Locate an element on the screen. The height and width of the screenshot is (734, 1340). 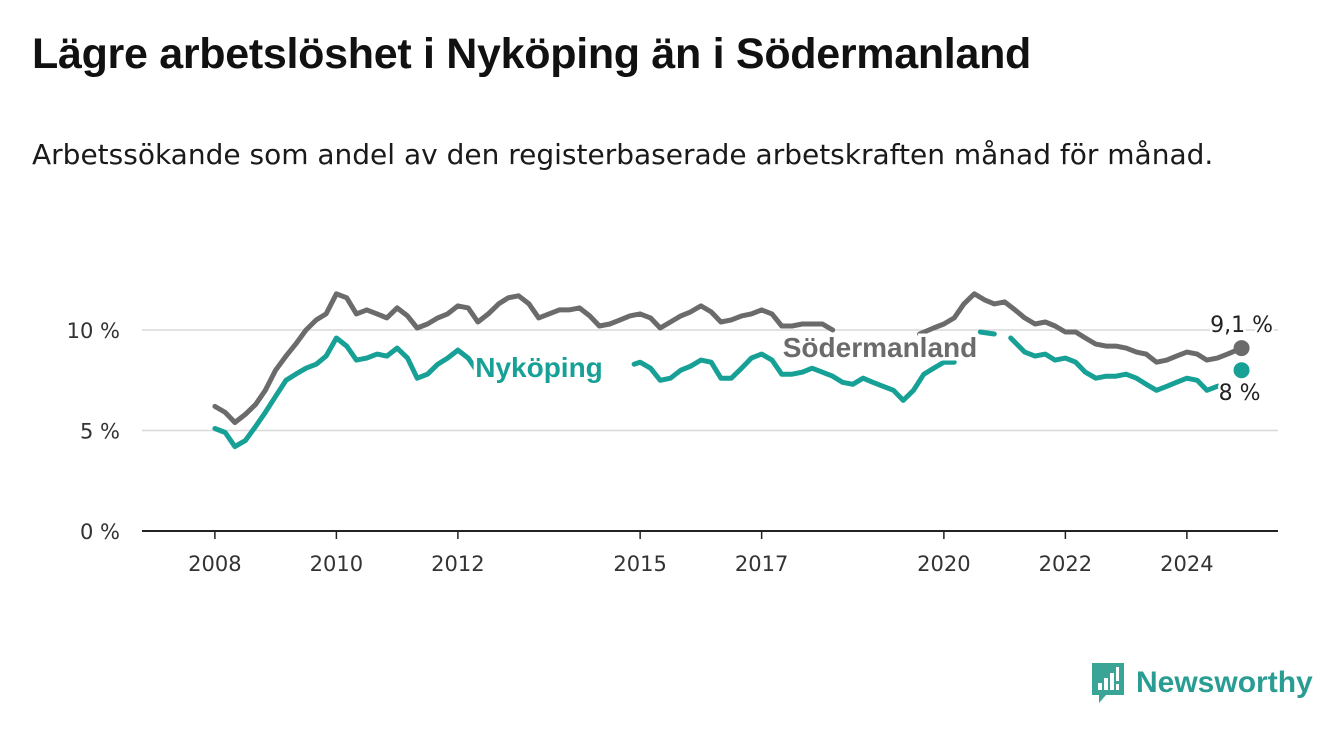
endpoint-dot-sodermanland is located at coordinates (1241, 348).